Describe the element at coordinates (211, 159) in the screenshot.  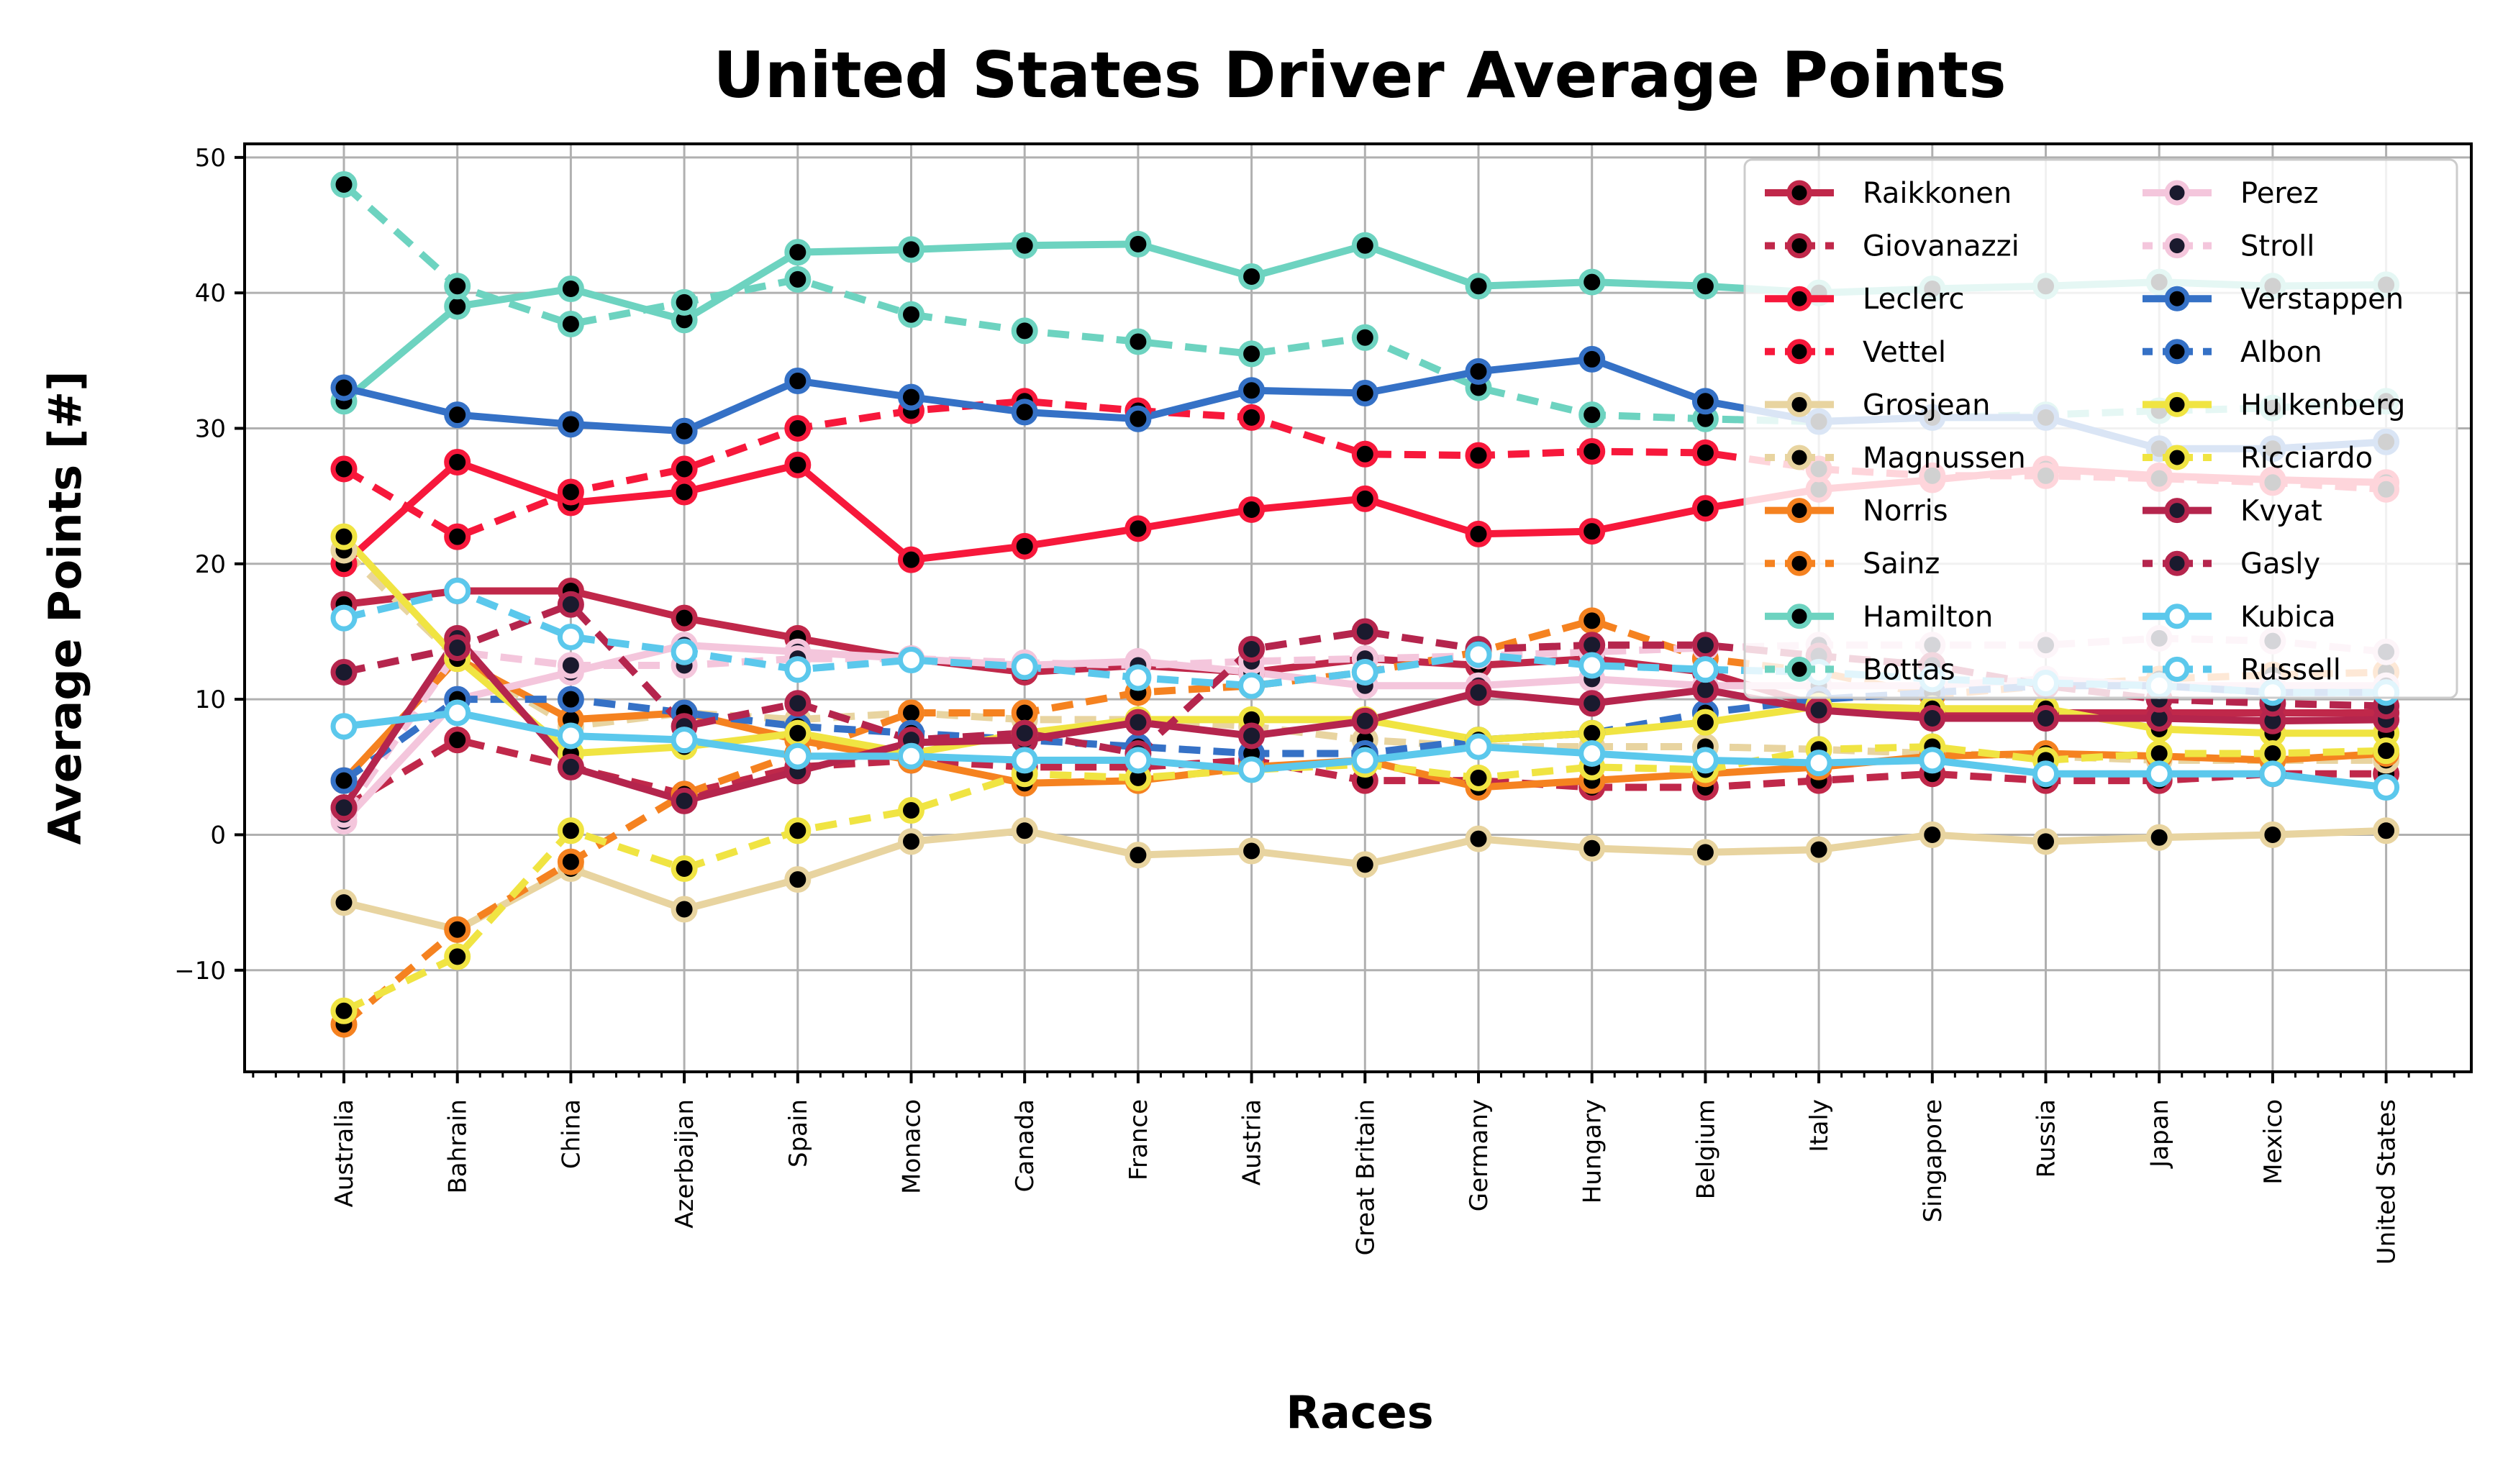
I see `y-tick-label: 50` at that location.